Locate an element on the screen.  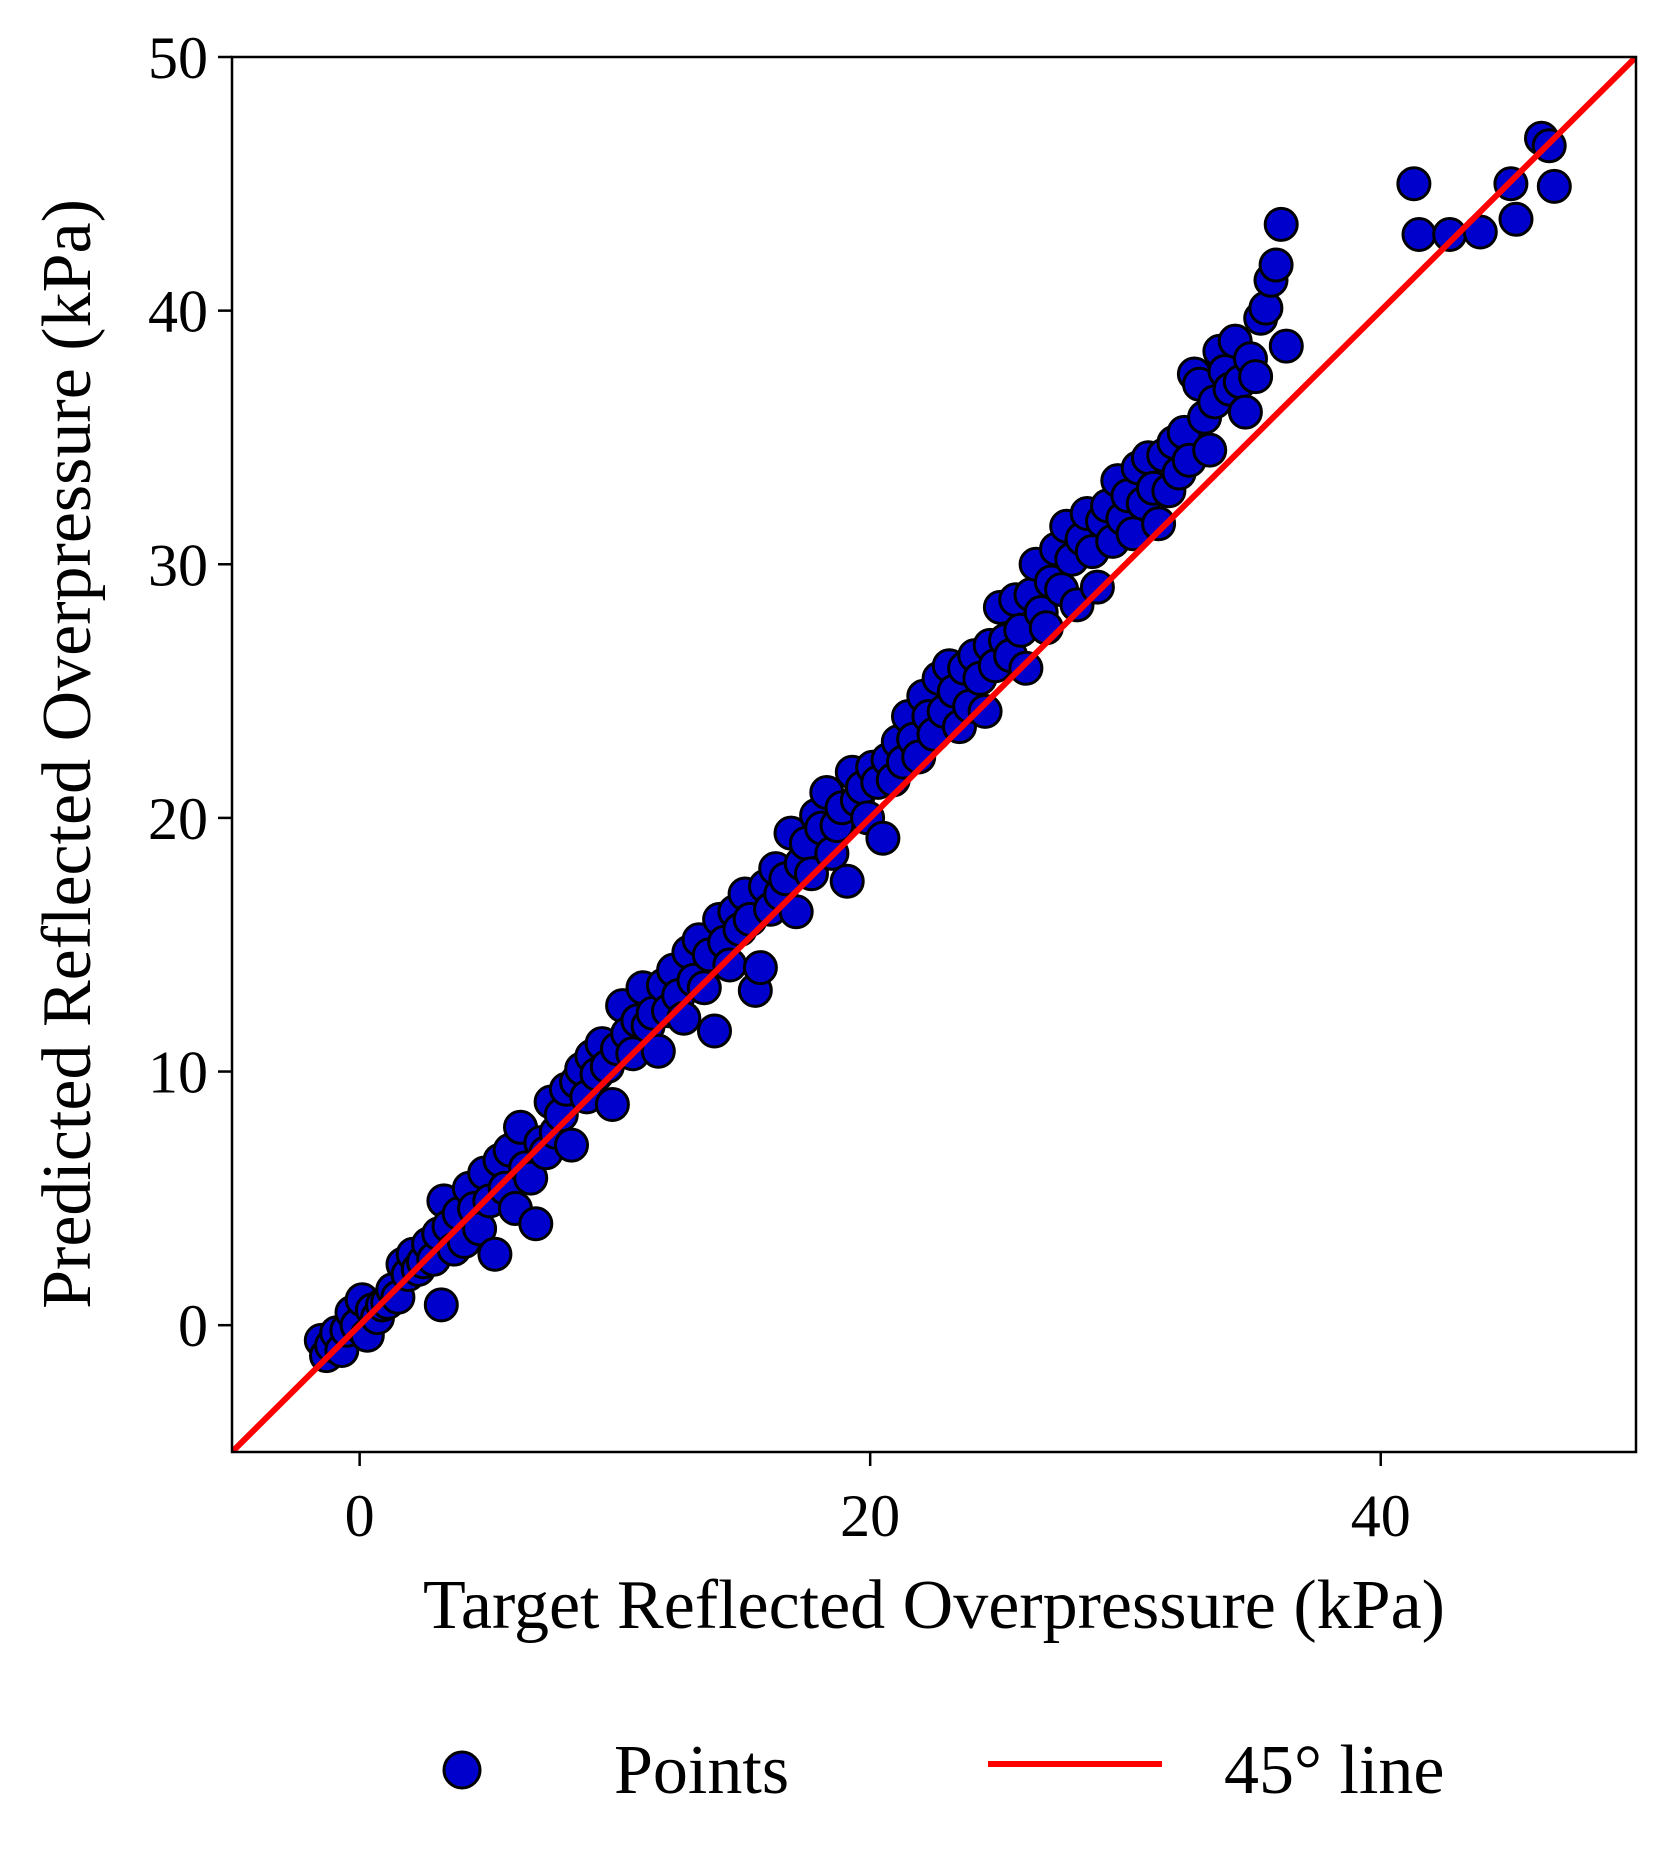
legend-points-label: Points is located at coordinates (701, 1770).